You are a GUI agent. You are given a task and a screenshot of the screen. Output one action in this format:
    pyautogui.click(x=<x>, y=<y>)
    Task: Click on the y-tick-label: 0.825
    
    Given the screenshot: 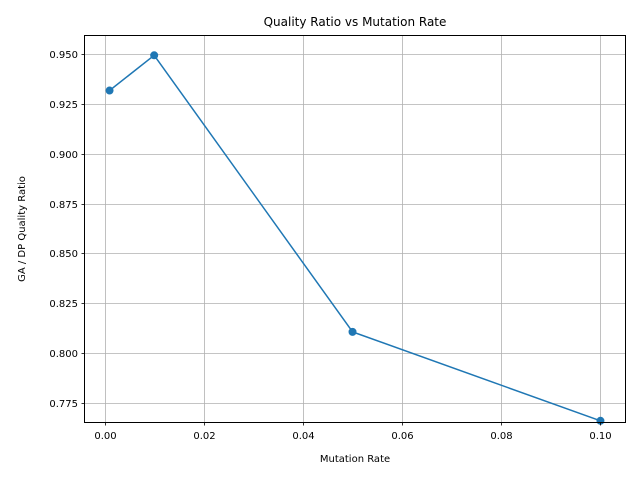 What is the action you would take?
    pyautogui.click(x=63, y=304)
    